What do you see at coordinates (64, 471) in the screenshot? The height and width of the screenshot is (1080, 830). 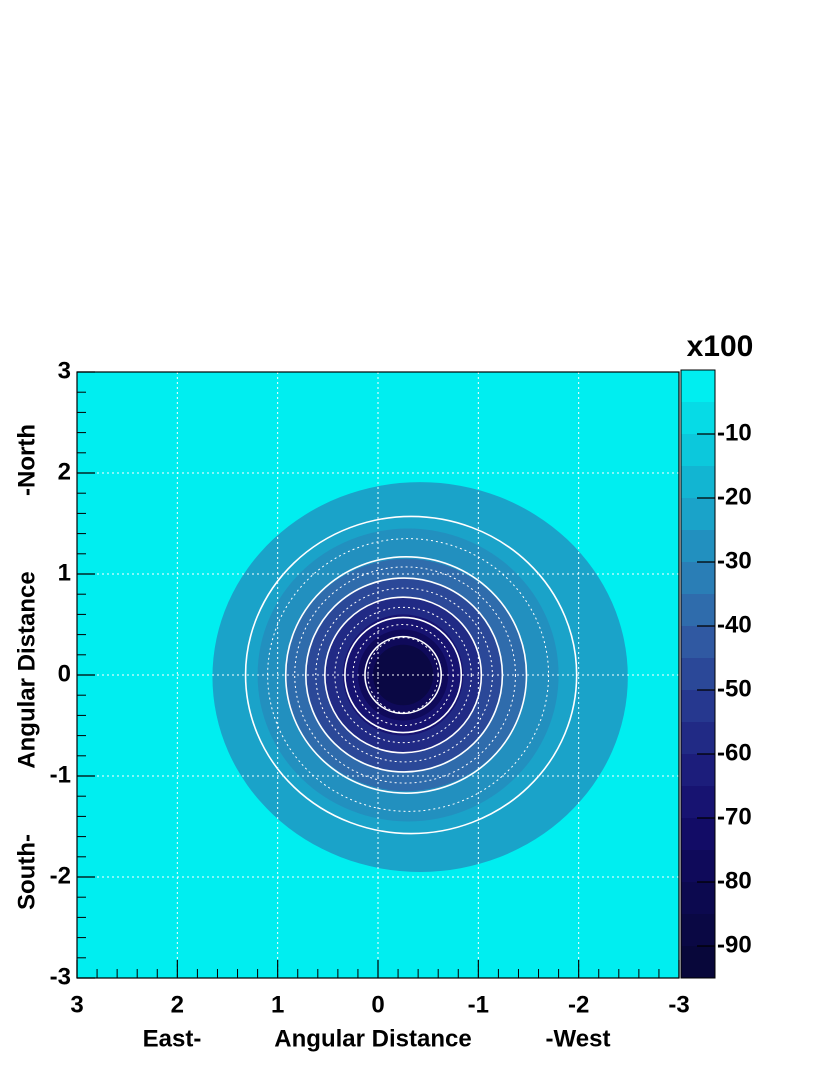 I see `y-tick-label: 2` at bounding box center [64, 471].